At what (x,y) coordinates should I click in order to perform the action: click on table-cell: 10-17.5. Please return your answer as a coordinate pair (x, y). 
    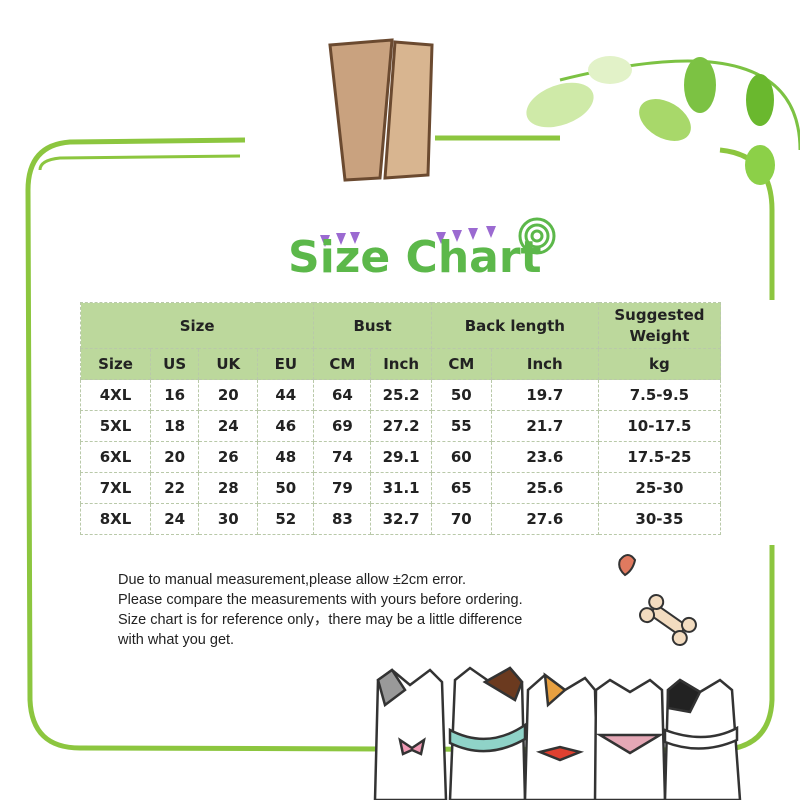
    Looking at the image, I should click on (659, 426).